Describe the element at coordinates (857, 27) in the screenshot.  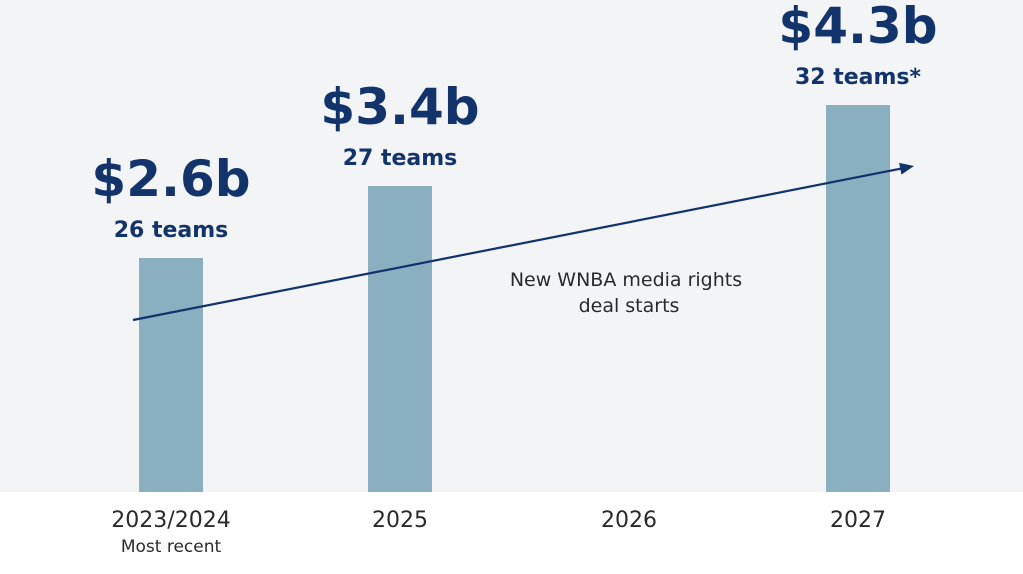
I see `value-label-4: $4.3b` at that location.